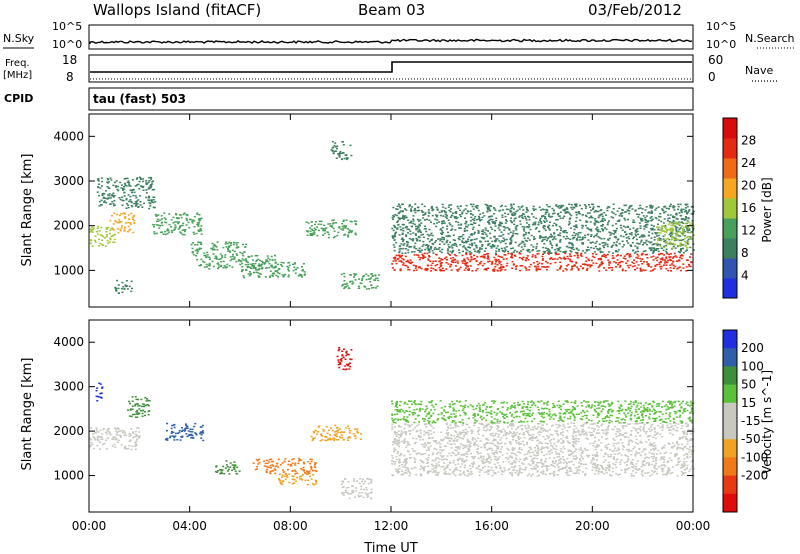 This screenshot has height=554, width=800. What do you see at coordinates (592, 526) in the screenshot?
I see `xtick-label: 20:00` at bounding box center [592, 526].